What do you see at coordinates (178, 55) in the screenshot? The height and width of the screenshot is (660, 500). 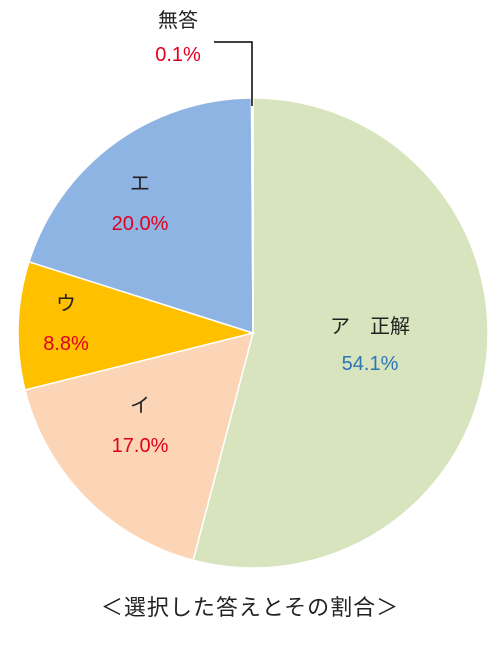 I see `slice-value-5: 0.1%` at bounding box center [178, 55].